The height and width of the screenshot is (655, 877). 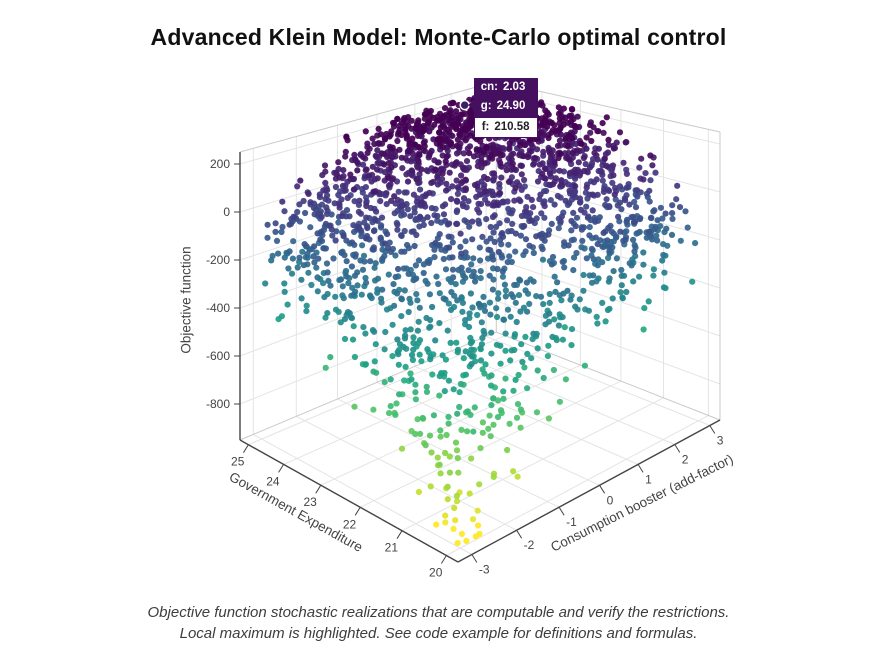 I want to click on z-tick-label: 200, so click(x=220, y=164).